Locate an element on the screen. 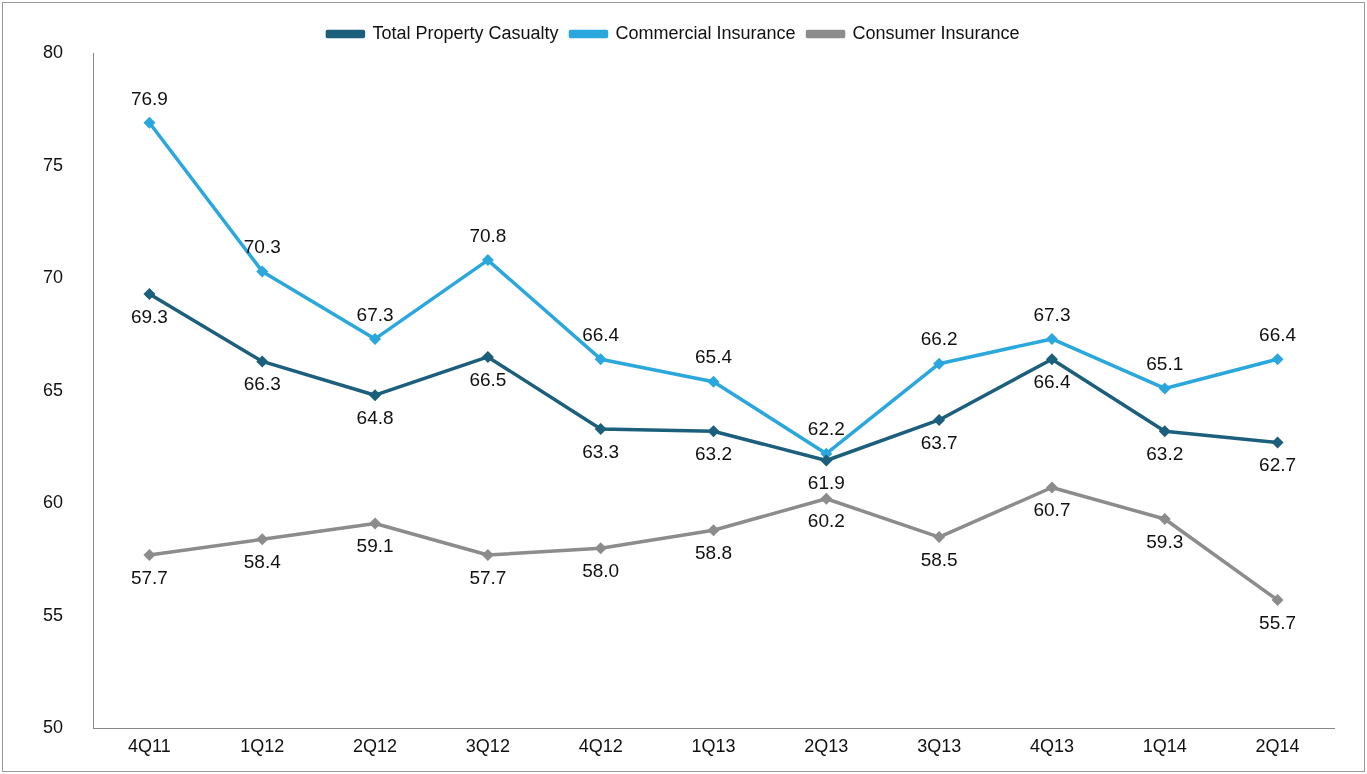 The width and height of the screenshot is (1367, 774). data-label: 65.1 is located at coordinates (1165, 364).